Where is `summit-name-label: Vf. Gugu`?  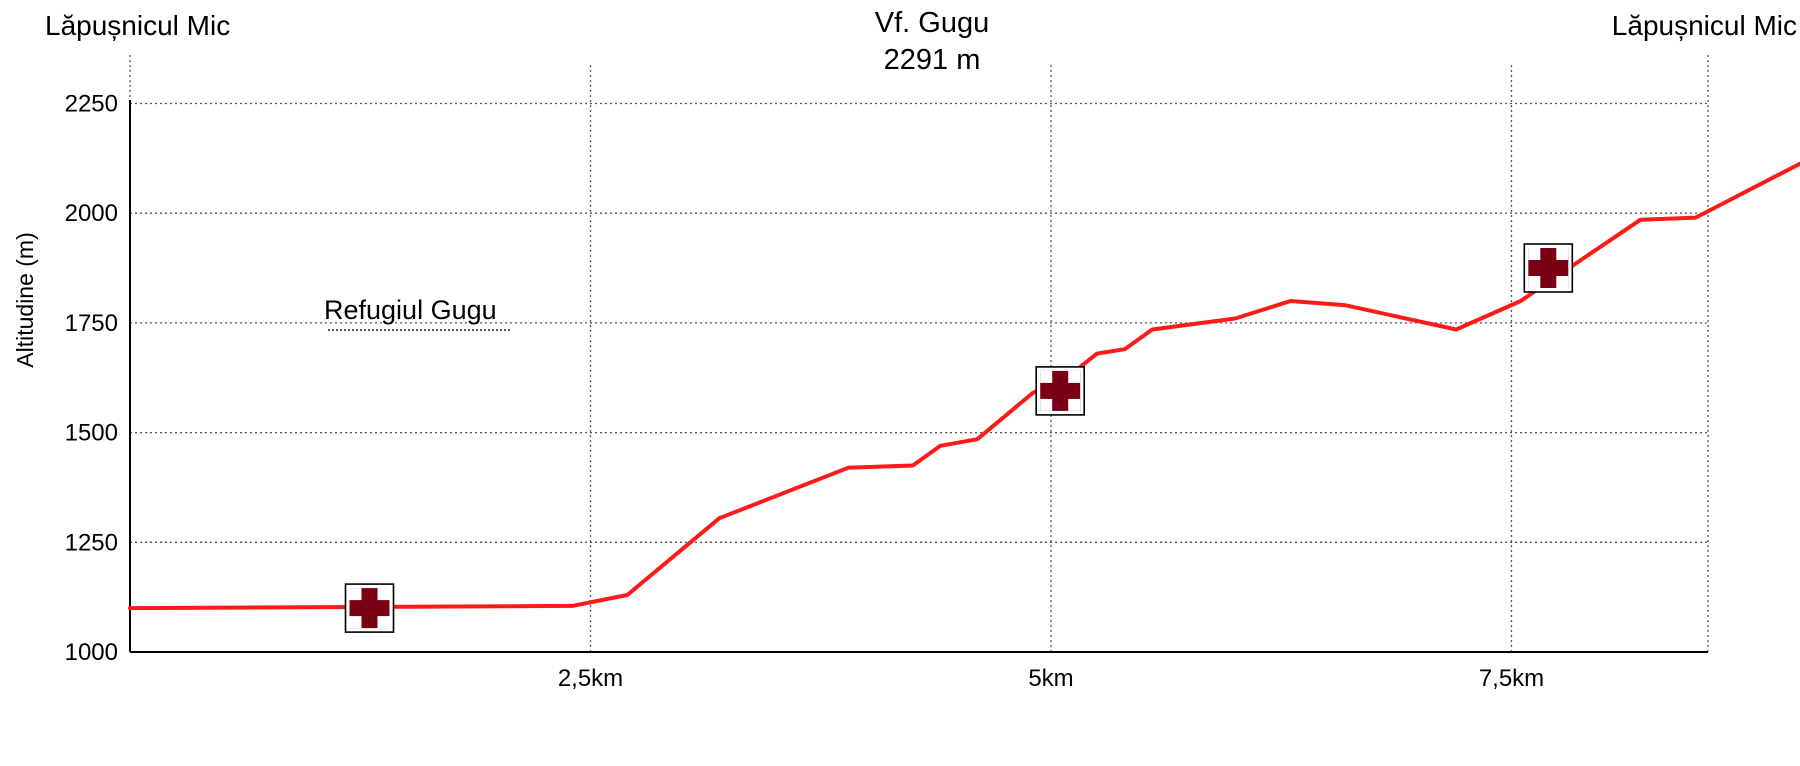
summit-name-label: Vf. Gugu is located at coordinates (932, 23).